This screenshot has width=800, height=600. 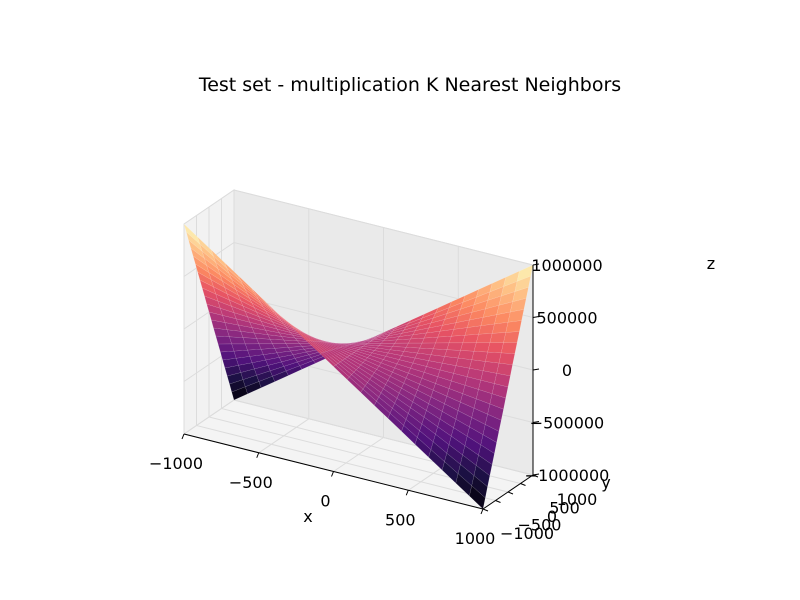 What do you see at coordinates (176, 463) in the screenshot?
I see `x-tick-label-0: −1000` at bounding box center [176, 463].